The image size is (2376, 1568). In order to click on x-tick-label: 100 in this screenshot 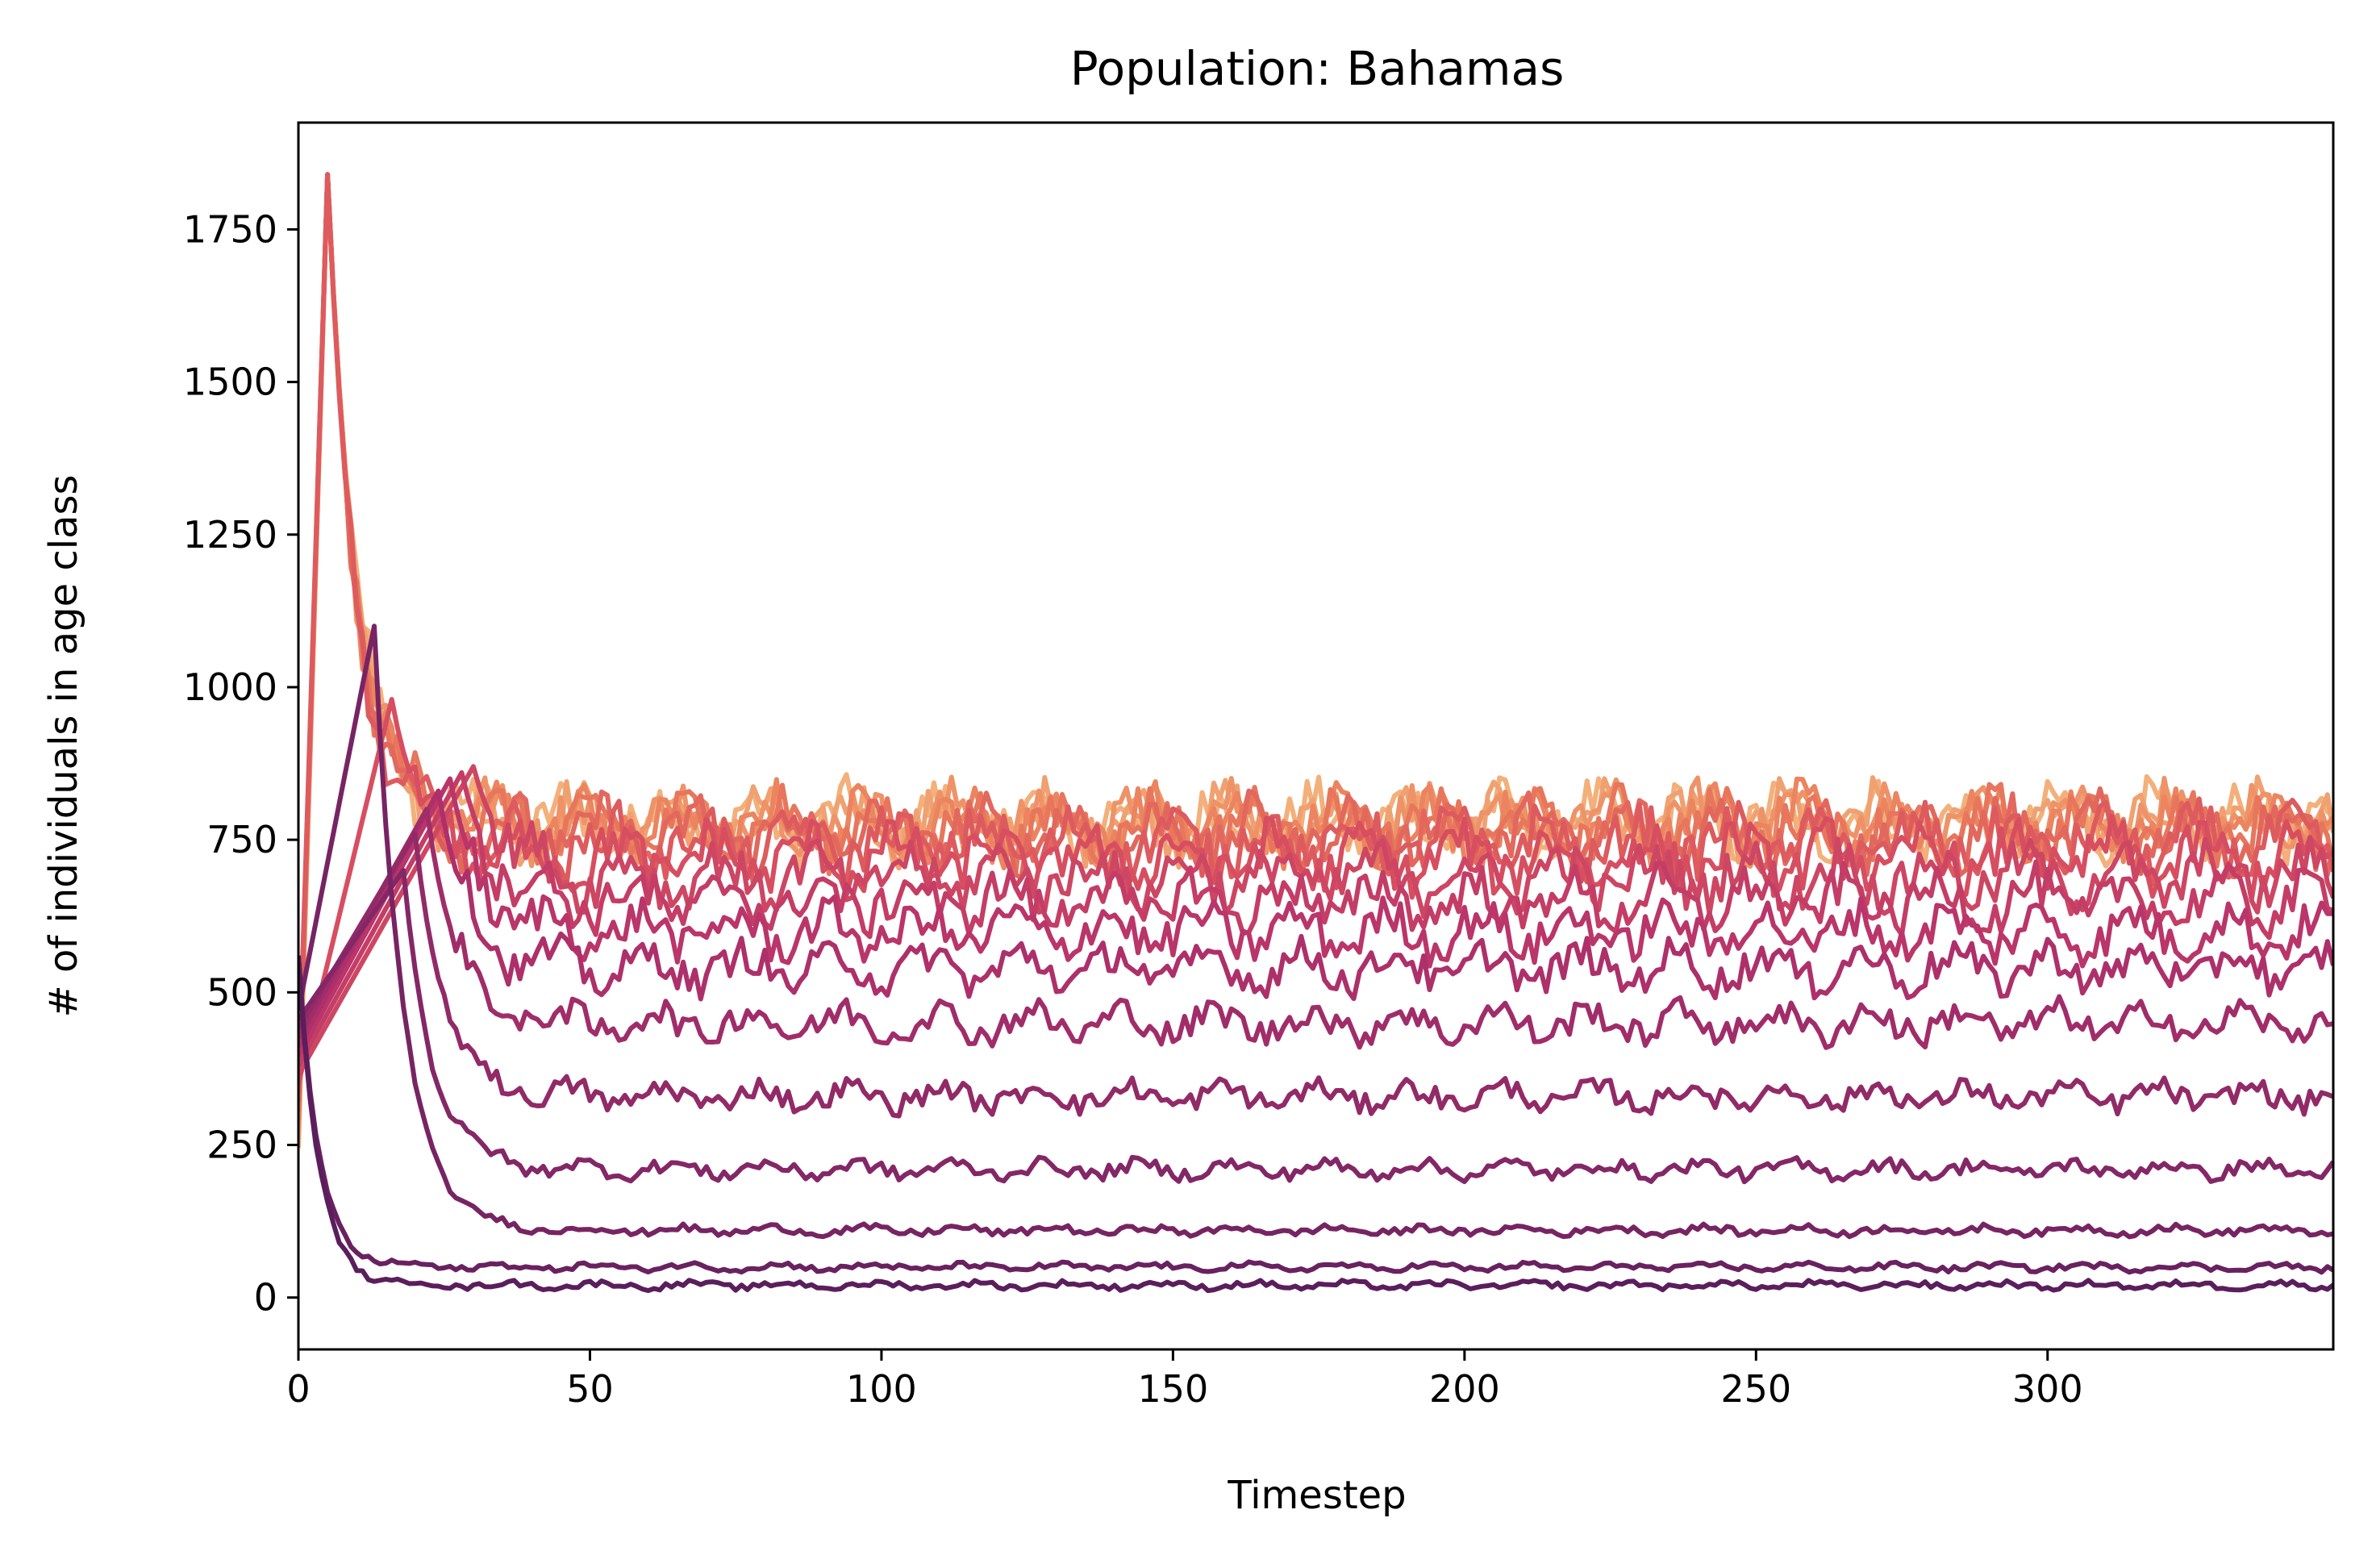, I will do `click(881, 1389)`.